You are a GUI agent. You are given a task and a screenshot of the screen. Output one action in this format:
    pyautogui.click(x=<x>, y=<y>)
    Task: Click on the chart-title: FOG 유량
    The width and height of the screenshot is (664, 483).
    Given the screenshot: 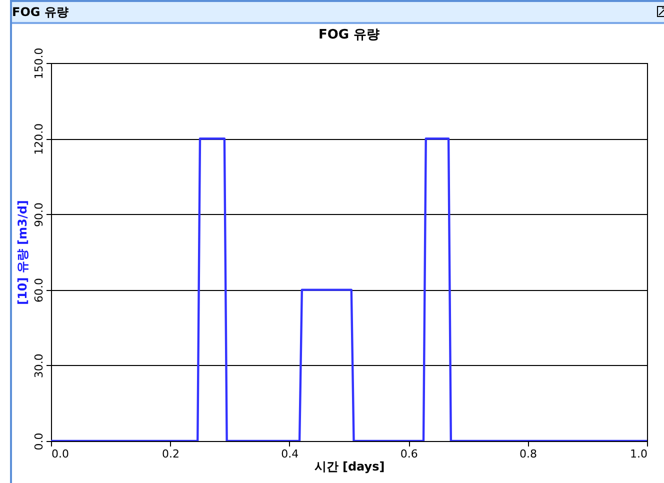 What is the action you would take?
    pyautogui.click(x=349, y=34)
    